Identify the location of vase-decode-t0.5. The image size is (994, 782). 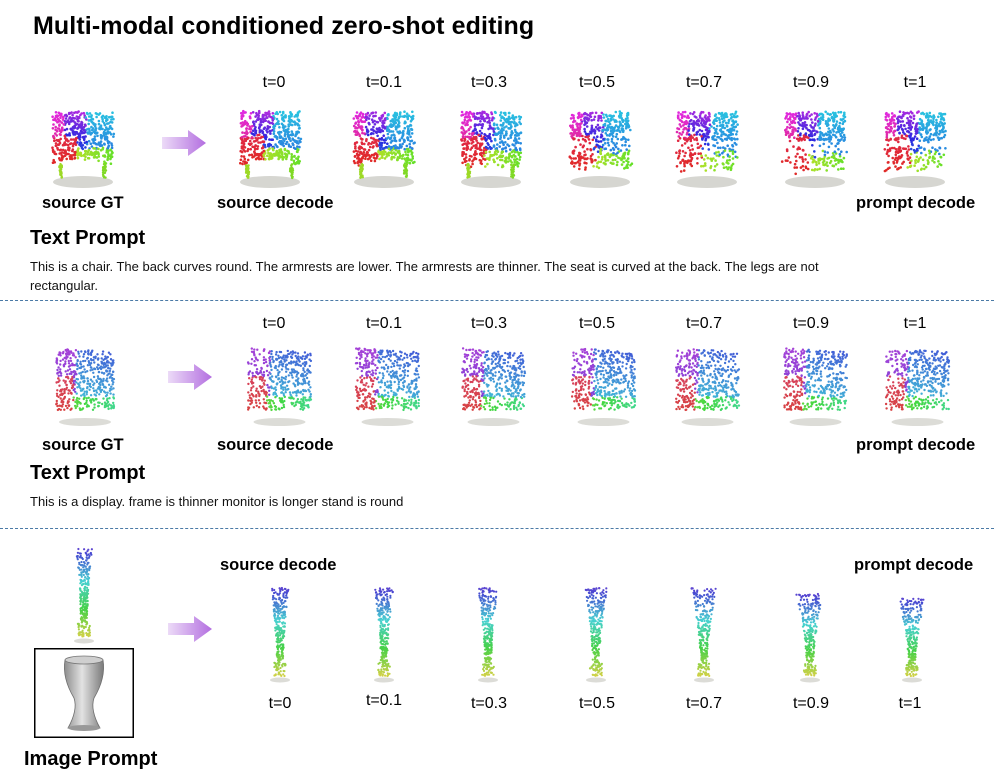
(596, 635).